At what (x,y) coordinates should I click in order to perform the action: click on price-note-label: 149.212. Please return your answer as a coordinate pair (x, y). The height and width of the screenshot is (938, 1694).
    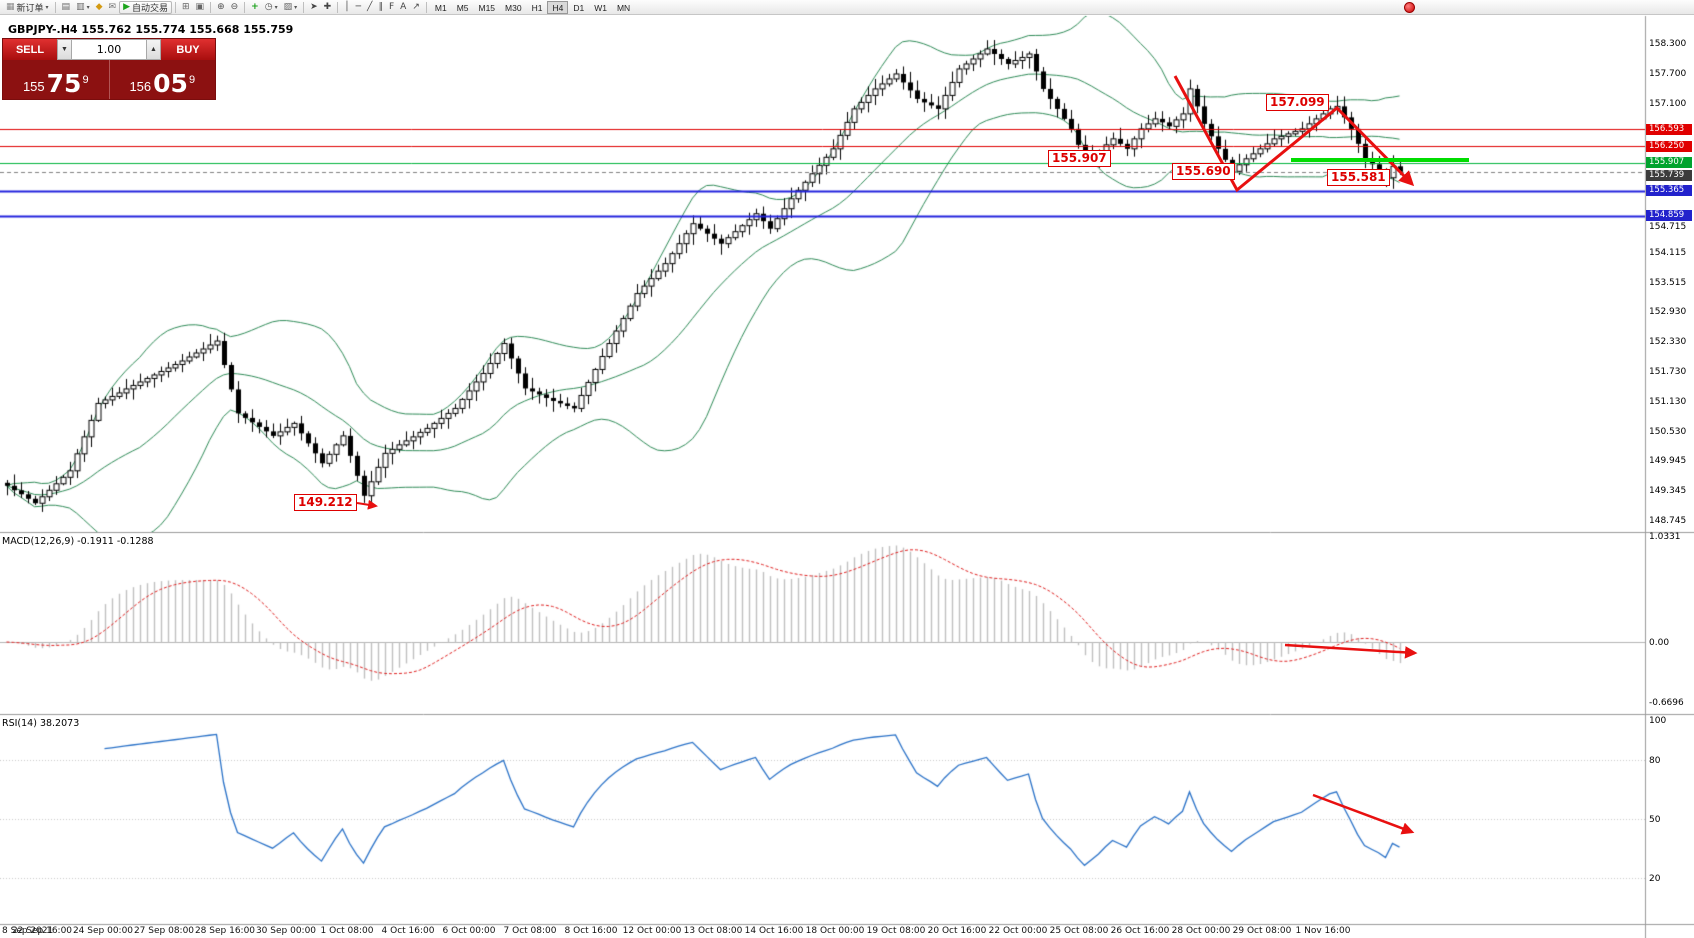
    Looking at the image, I should click on (325, 502).